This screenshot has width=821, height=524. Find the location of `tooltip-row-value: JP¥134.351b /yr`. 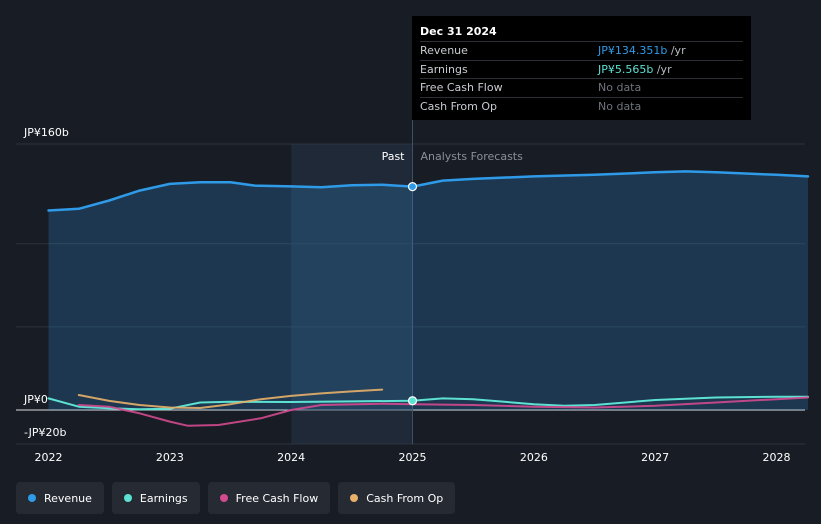

tooltip-row-value: JP¥134.351b /yr is located at coordinates (642, 51).